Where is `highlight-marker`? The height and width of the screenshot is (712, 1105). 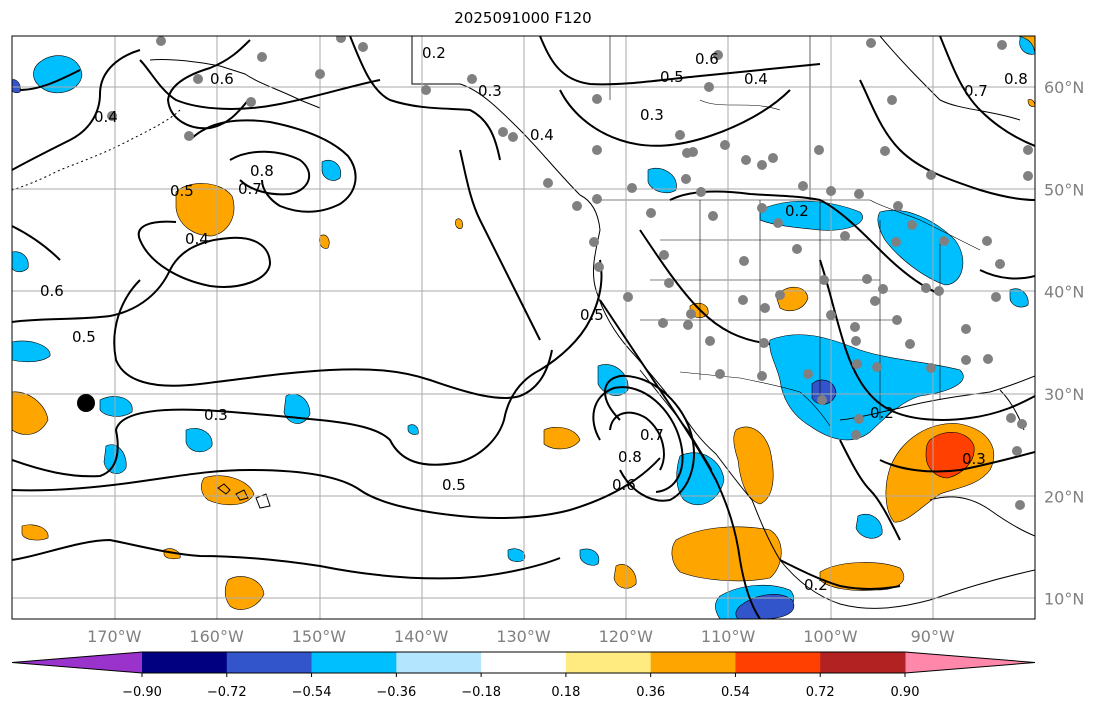 highlight-marker is located at coordinates (86, 403).